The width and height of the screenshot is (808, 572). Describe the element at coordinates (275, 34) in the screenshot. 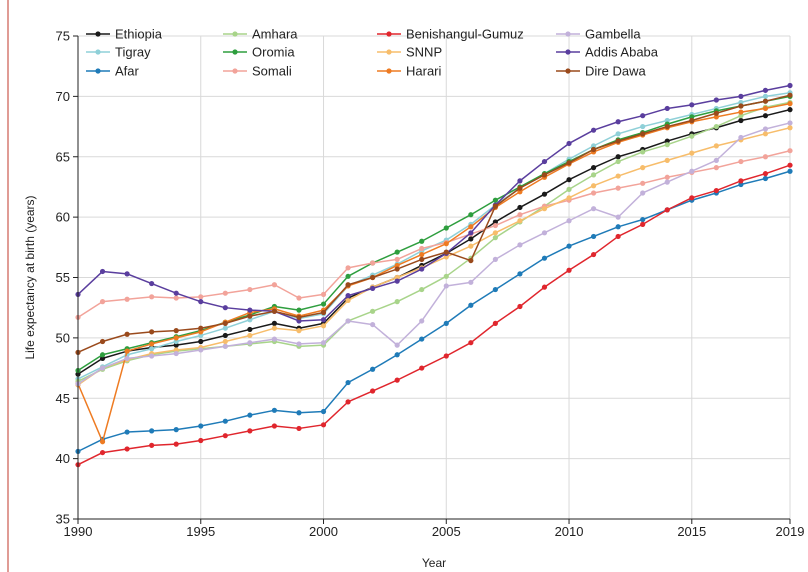

I see `legend-label-amhara: Amhara` at that location.